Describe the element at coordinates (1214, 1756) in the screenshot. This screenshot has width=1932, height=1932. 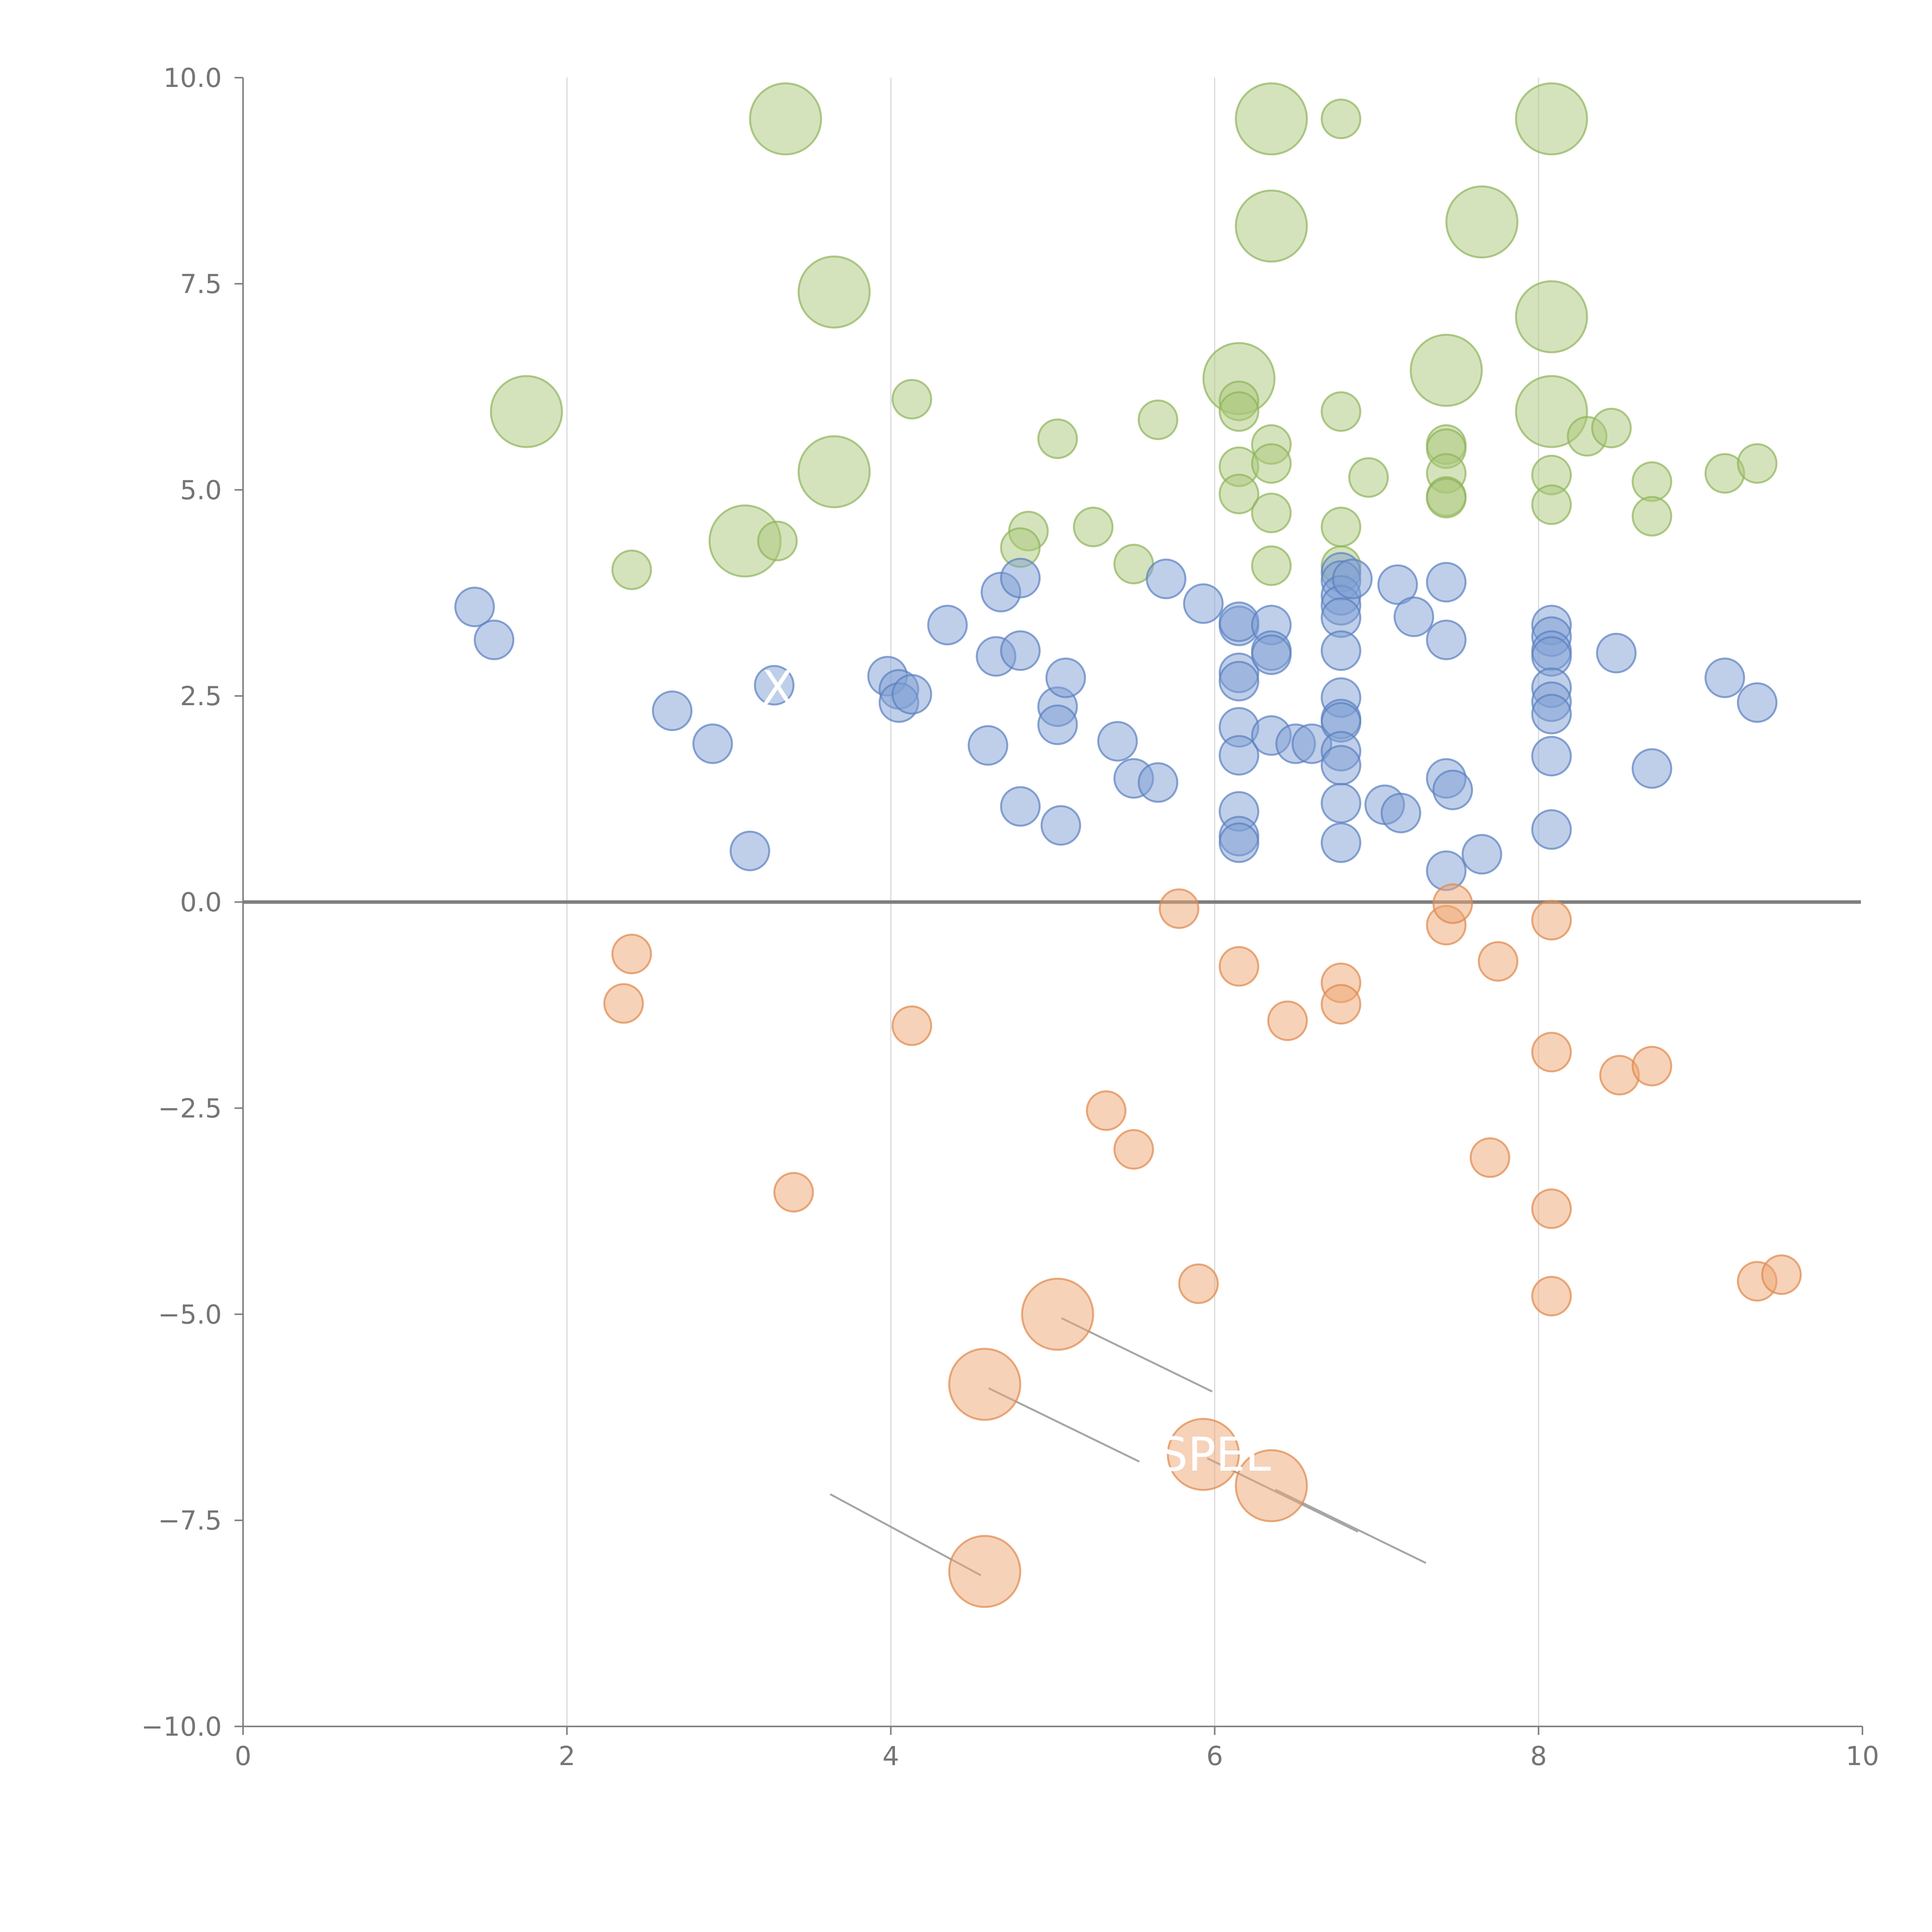
I see `x-tick-label: 6` at that location.